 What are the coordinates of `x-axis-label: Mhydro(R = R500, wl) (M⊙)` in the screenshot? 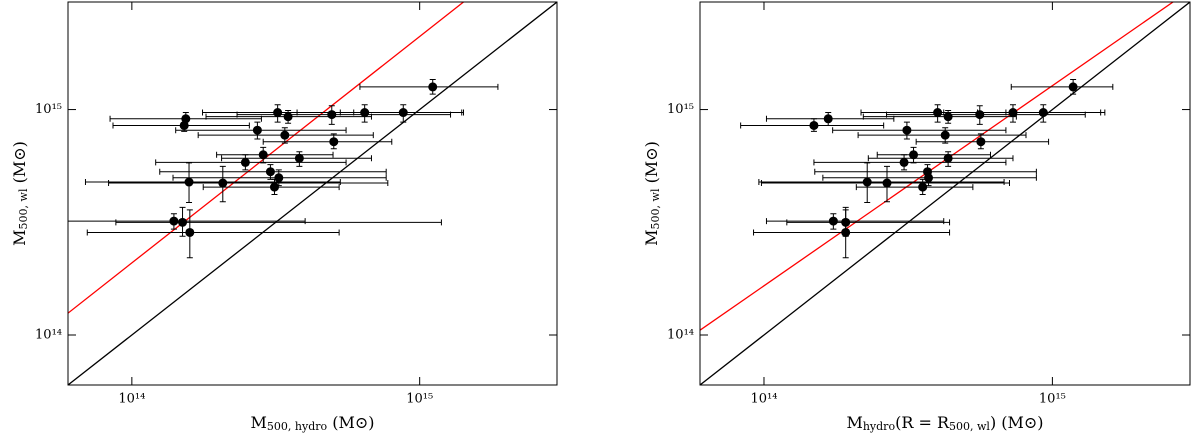 It's located at (944, 423).